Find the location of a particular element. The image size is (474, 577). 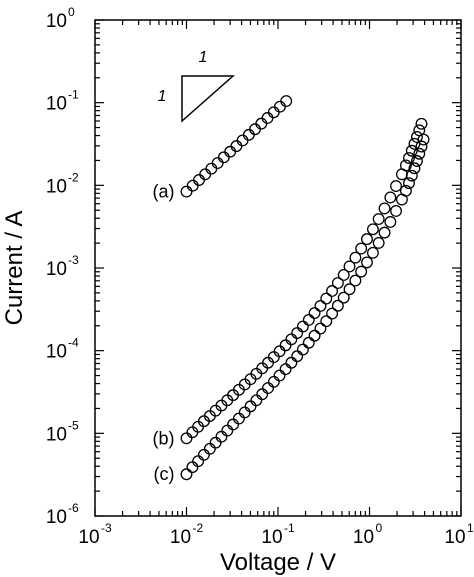

x-tick-label-exponent: -1 is located at coordinates (289, 528).